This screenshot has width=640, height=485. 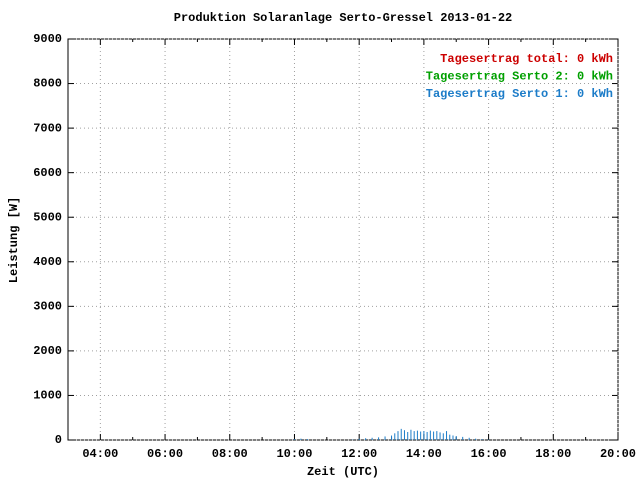 I want to click on legend-entry: Tagesertrag total: 0 kWh, so click(x=526, y=59).